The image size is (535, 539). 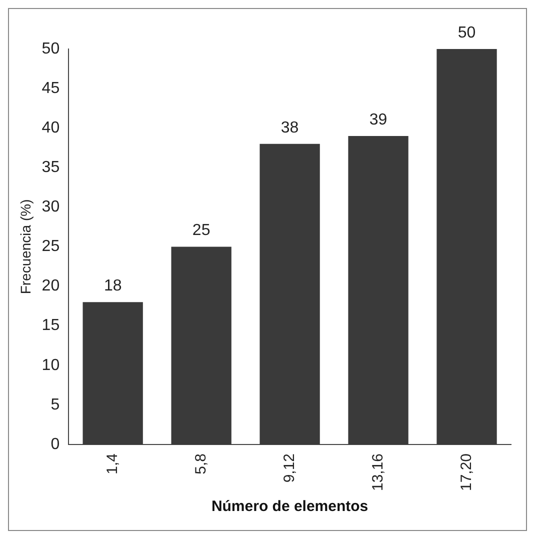 I want to click on x-tick-label: 17,20, so click(x=466, y=472).